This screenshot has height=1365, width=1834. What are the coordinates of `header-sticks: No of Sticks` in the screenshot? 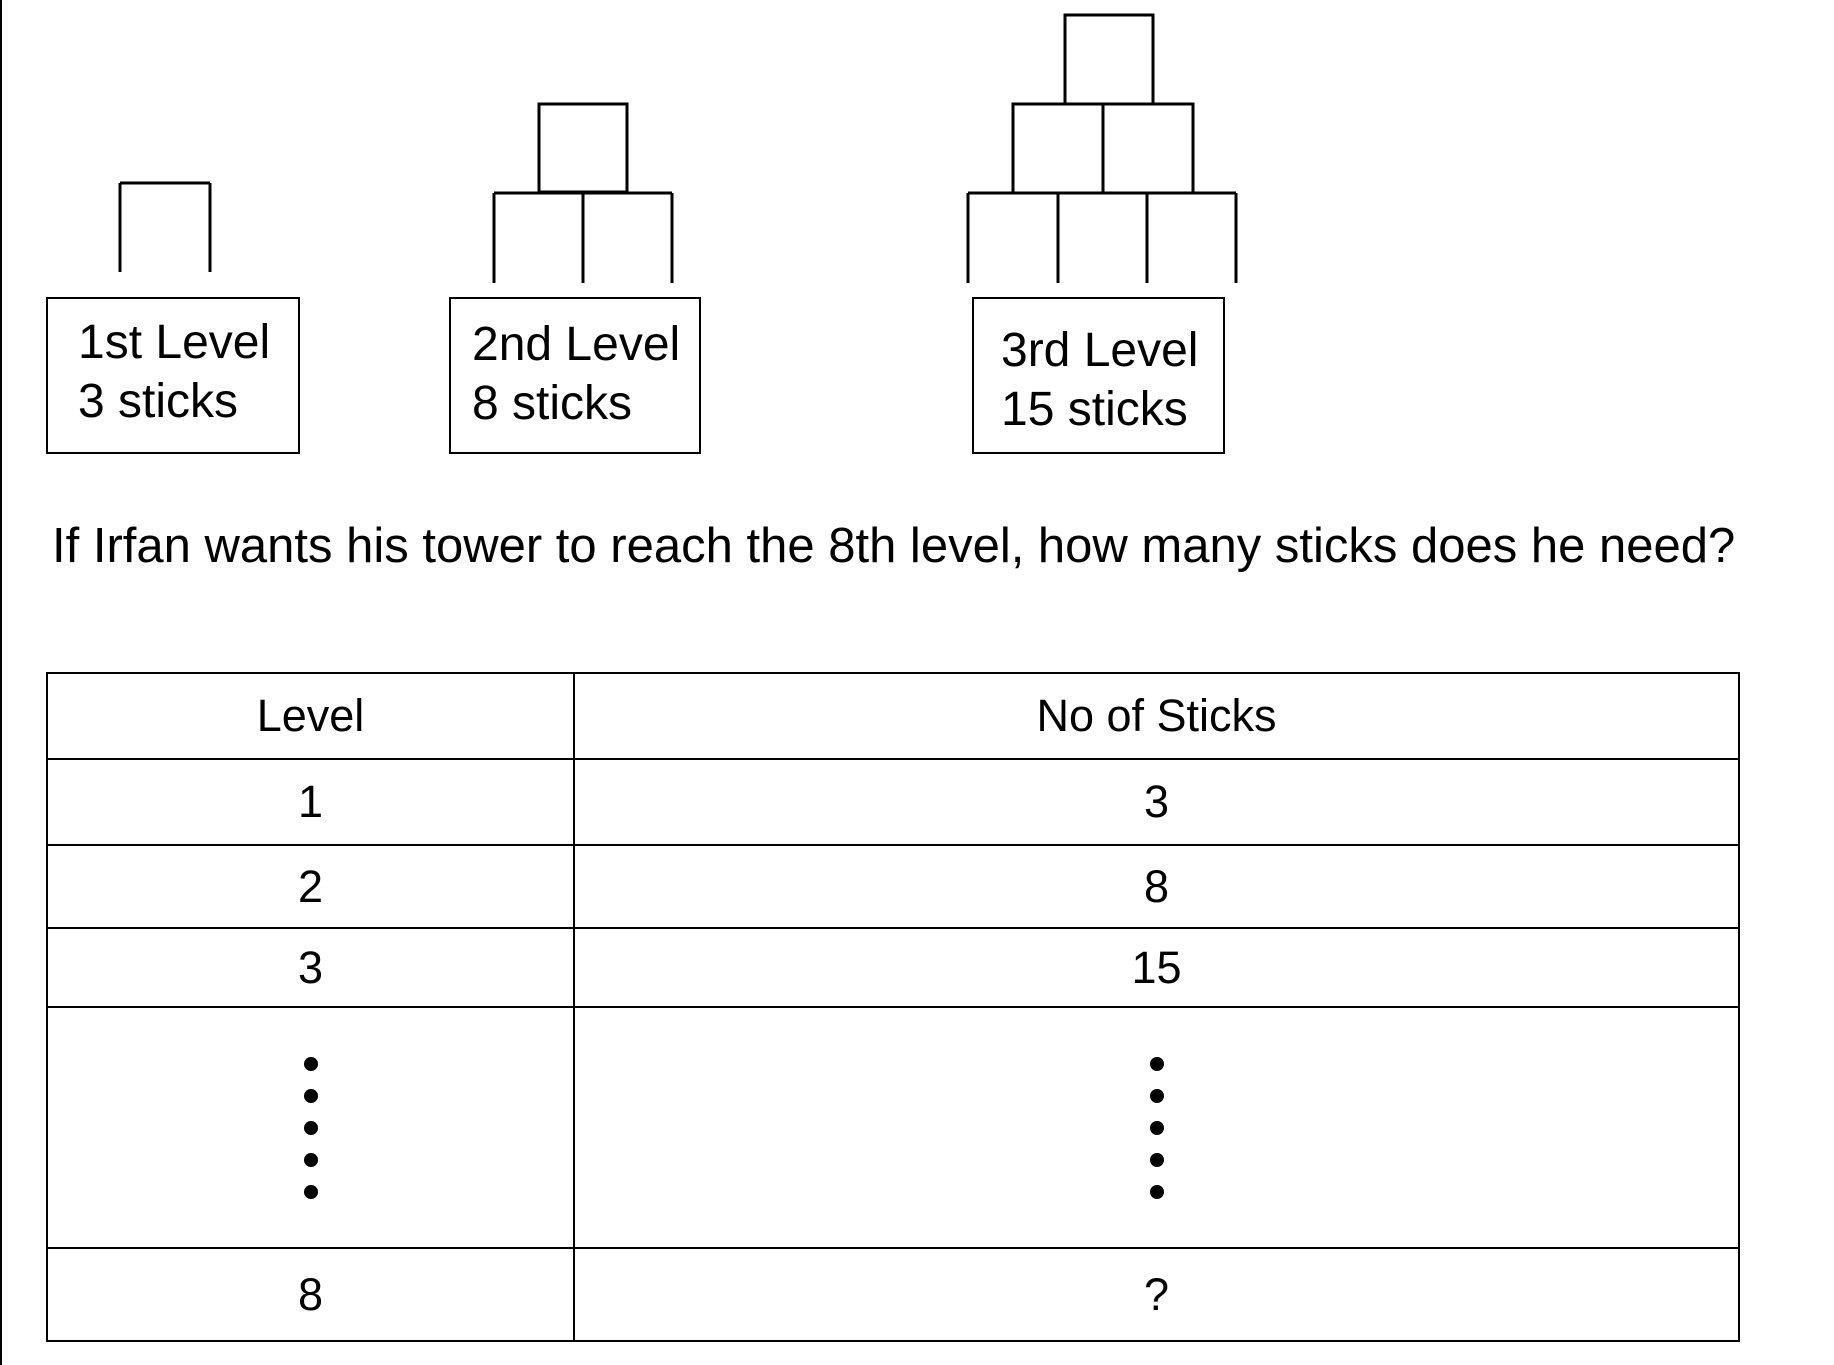 It's located at (1156, 716).